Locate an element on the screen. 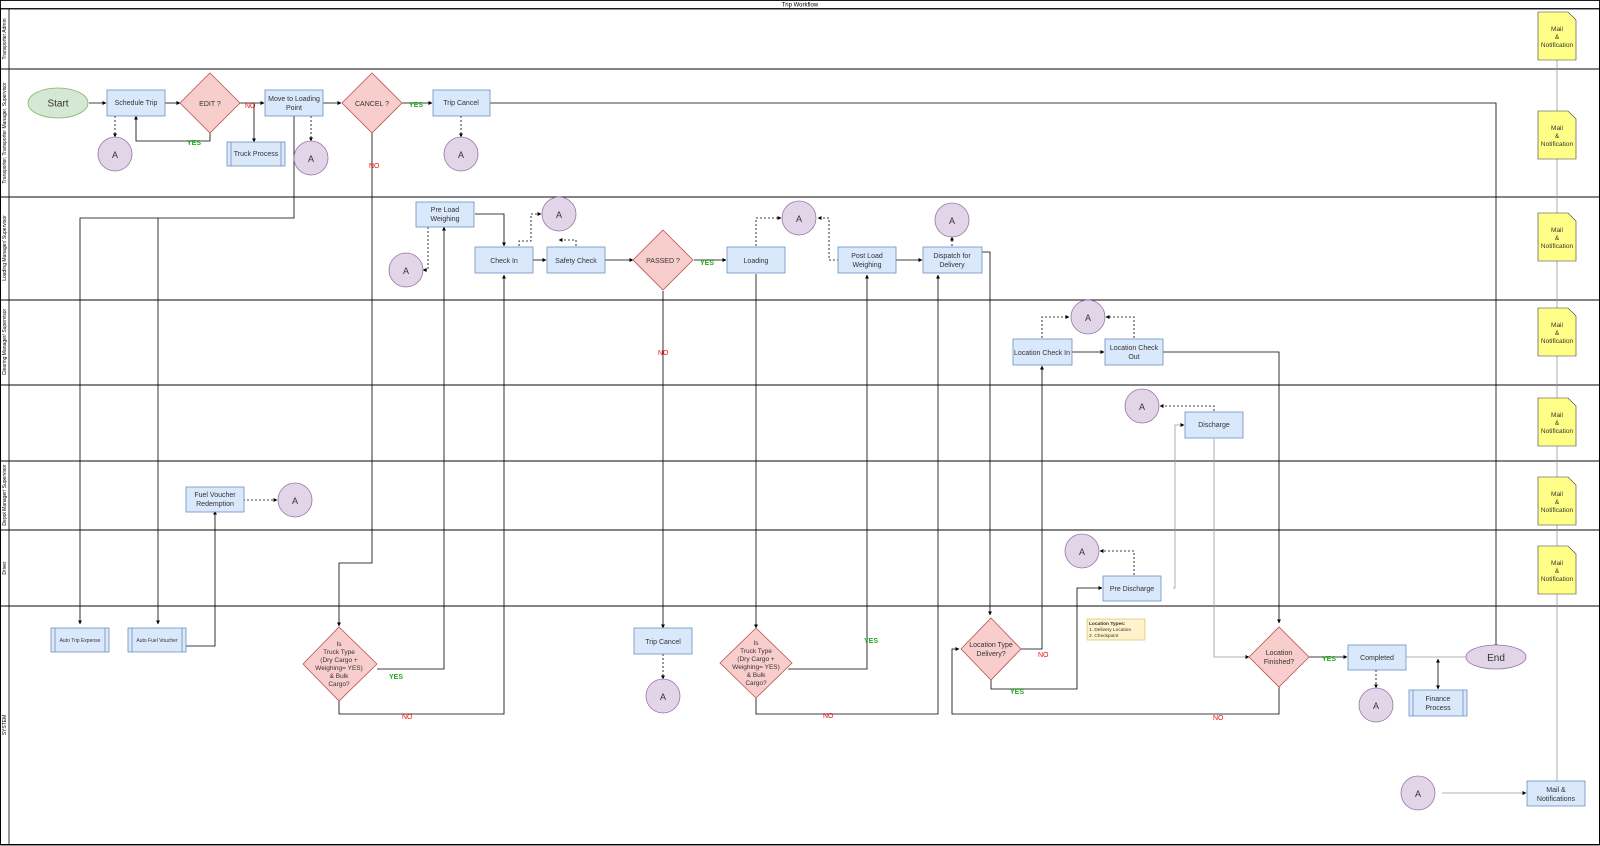 The width and height of the screenshot is (1600, 846). finance-process-node: Finance Process is located at coordinates (1438, 703).